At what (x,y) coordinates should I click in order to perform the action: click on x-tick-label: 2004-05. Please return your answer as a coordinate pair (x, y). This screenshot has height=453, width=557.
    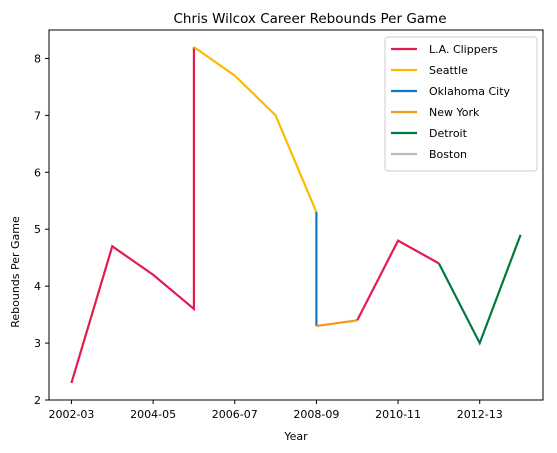
    Looking at the image, I should click on (153, 414).